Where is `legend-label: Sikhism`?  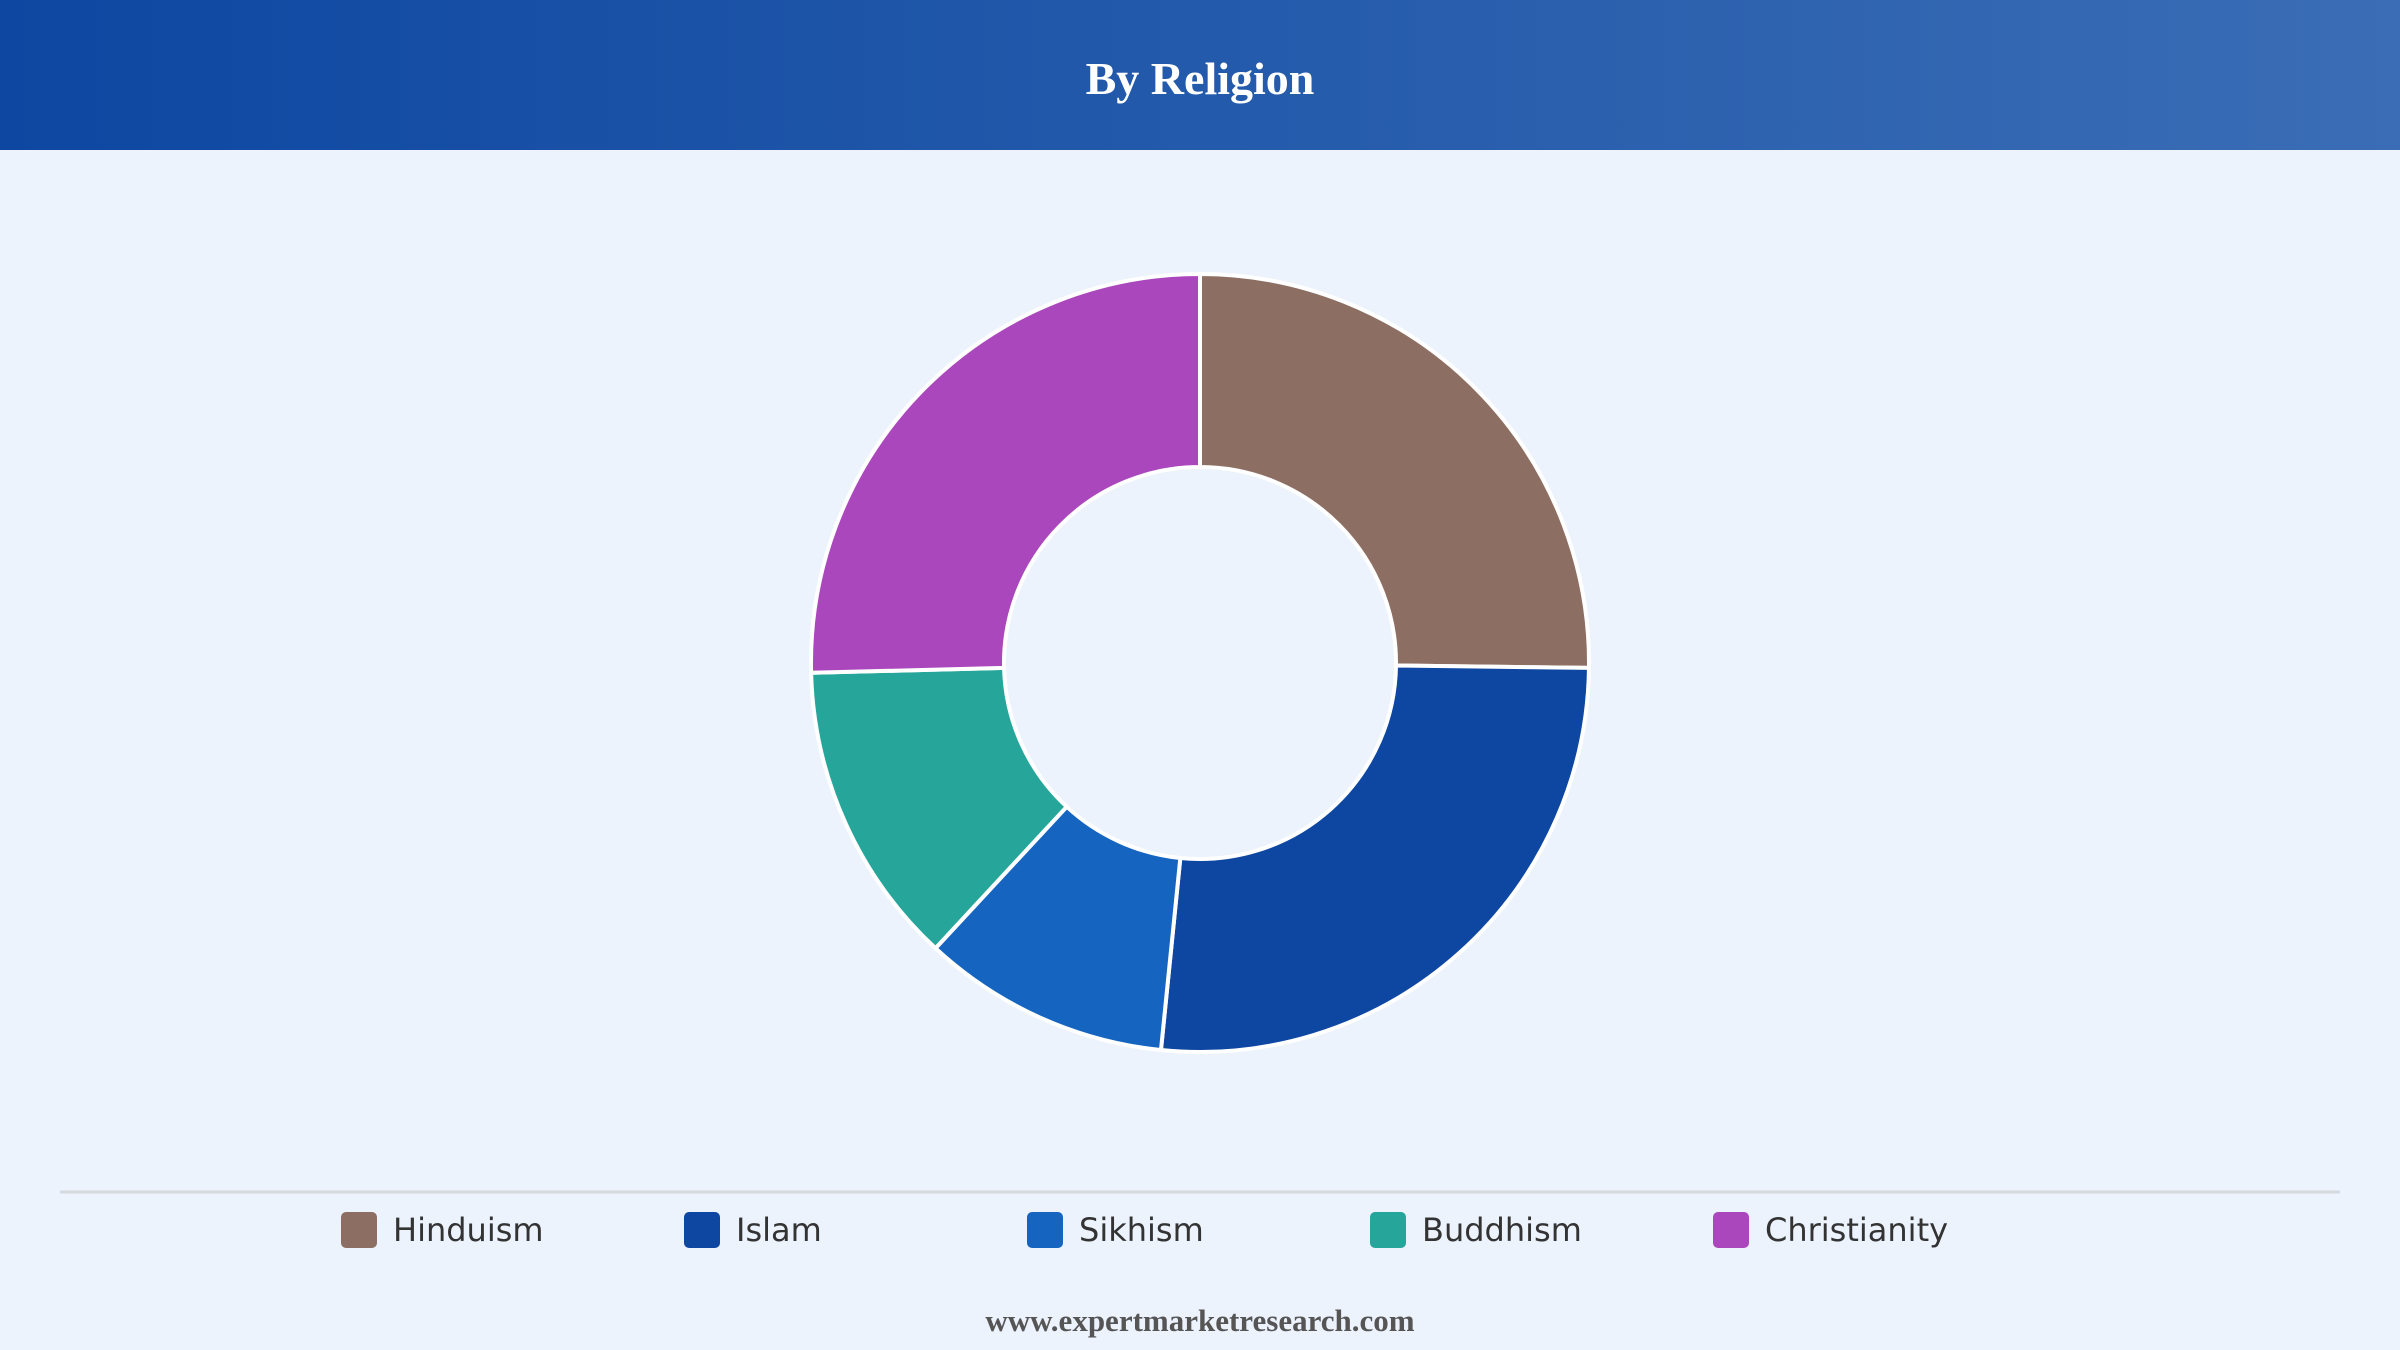 legend-label: Sikhism is located at coordinates (1141, 1230).